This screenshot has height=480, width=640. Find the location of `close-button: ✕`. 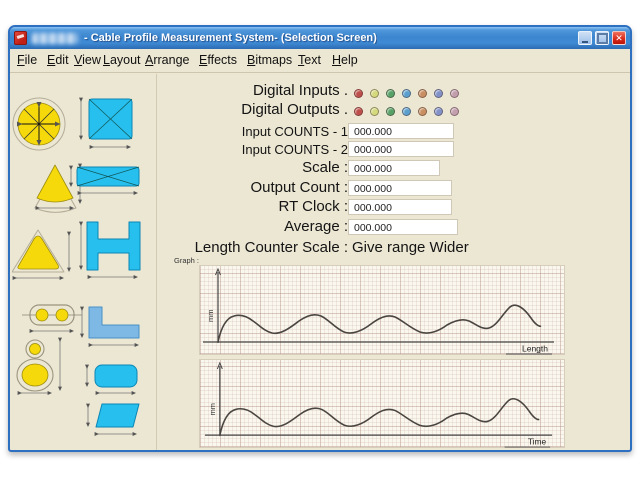

close-button: ✕ is located at coordinates (619, 38).